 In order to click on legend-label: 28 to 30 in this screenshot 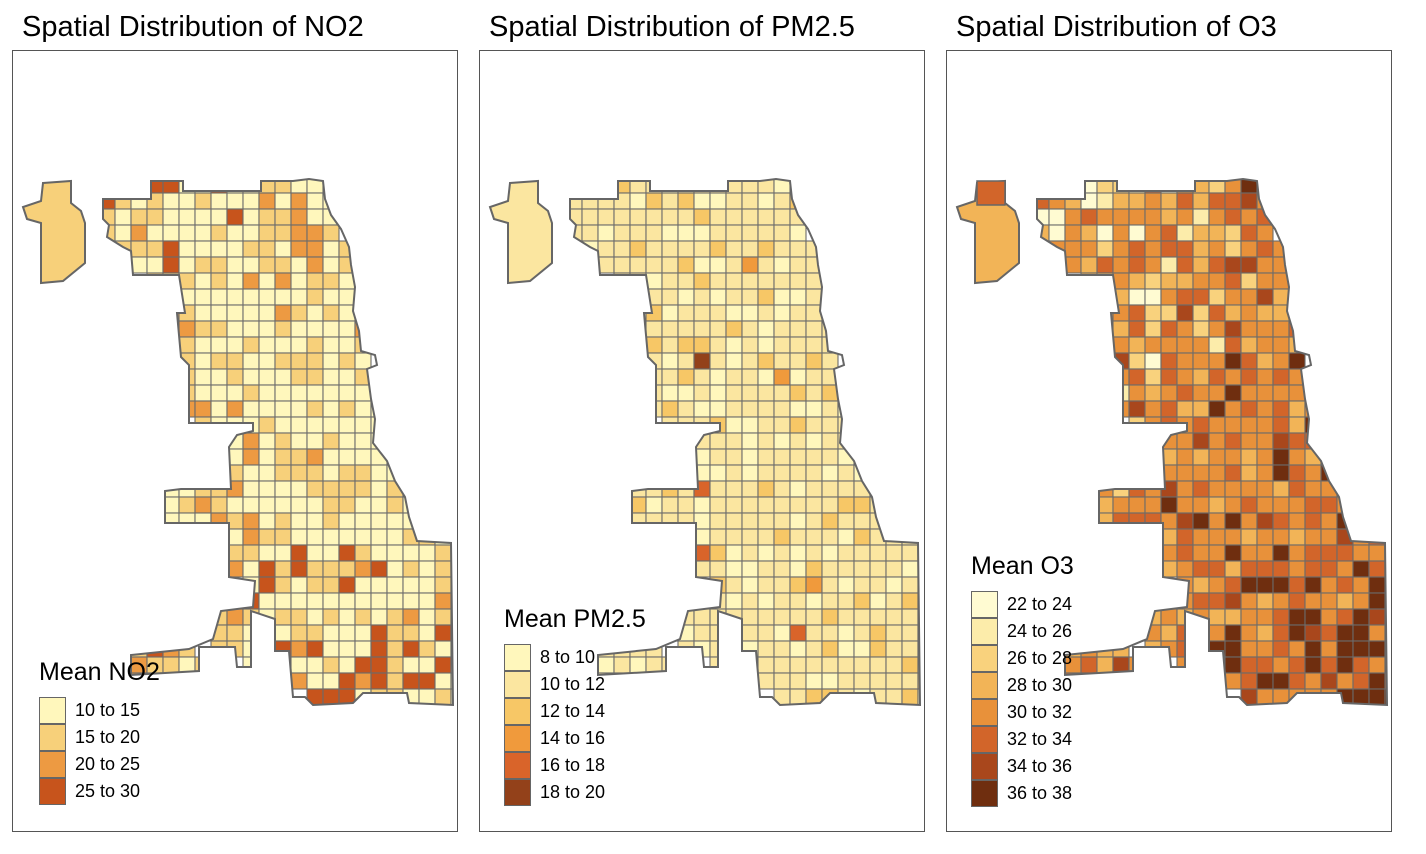, I will do `click(1040, 685)`.